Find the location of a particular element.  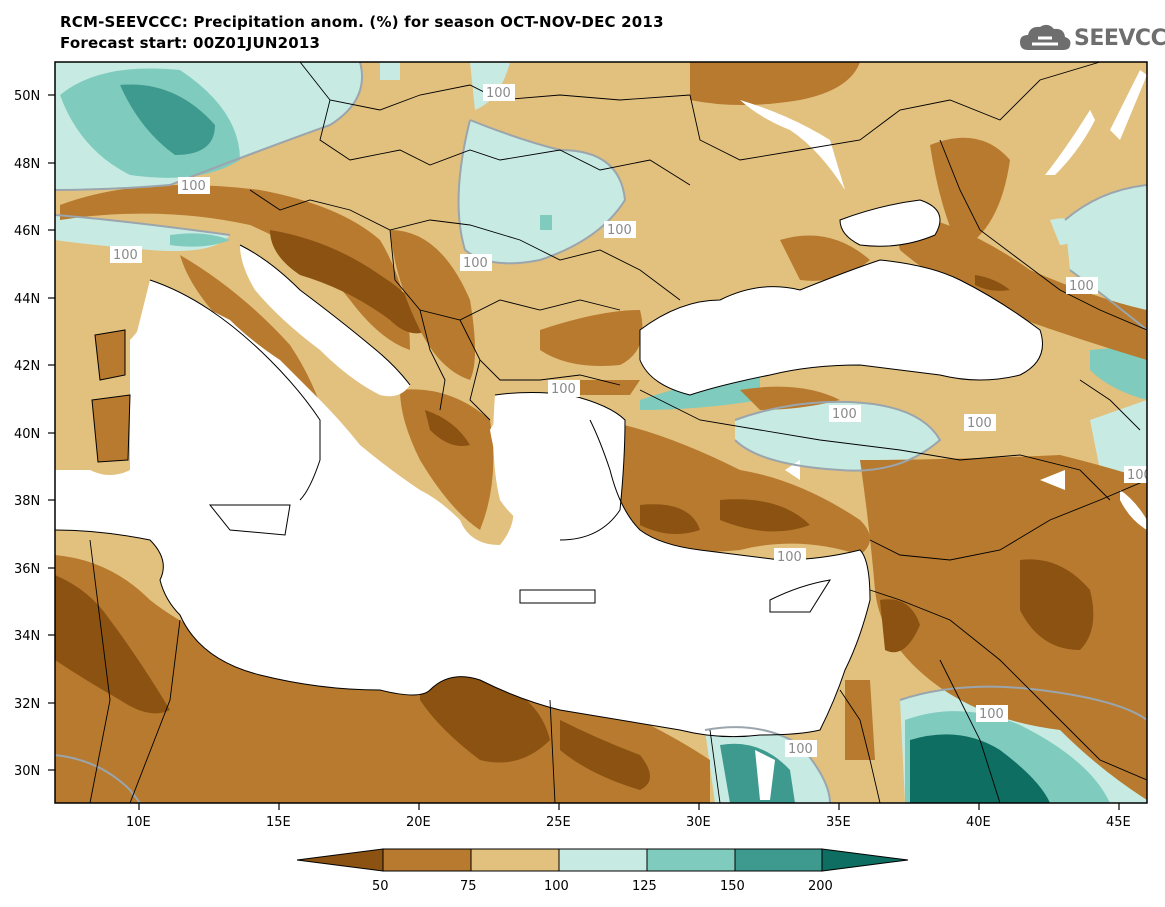

lon-label: 45E is located at coordinates (1118, 822).